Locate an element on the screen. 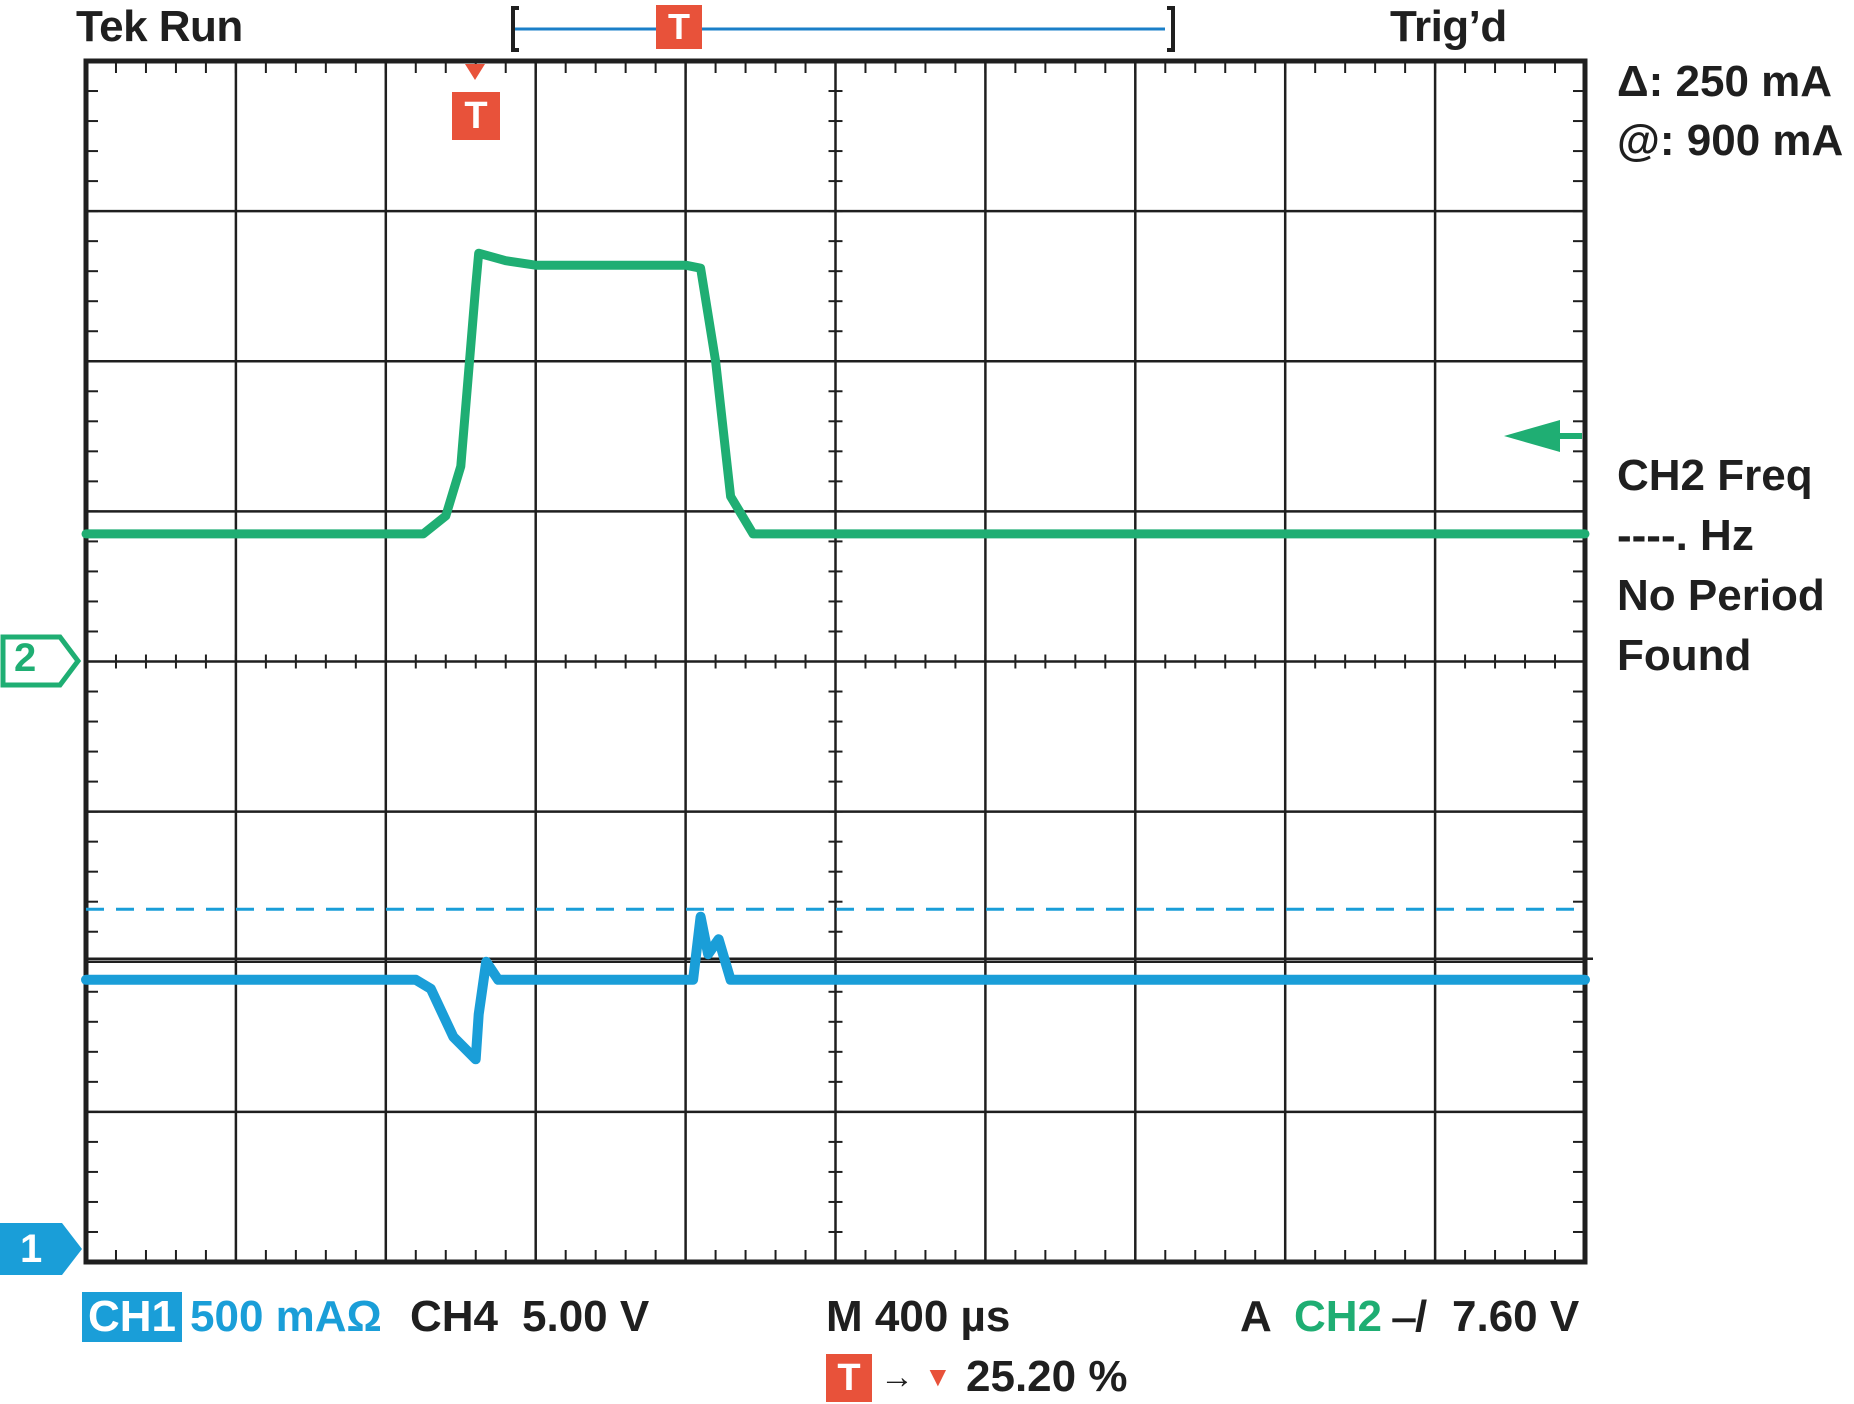 This screenshot has height=1404, width=1854. cursor-position: @: 900 mA is located at coordinates (1730, 140).